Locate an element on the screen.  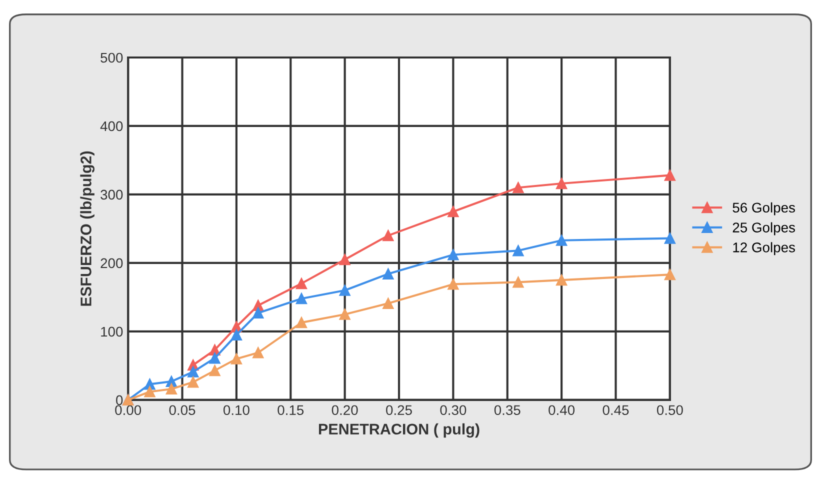
y-axis-title: ESFUERZO (lb/pulg2) is located at coordinates (87, 228).